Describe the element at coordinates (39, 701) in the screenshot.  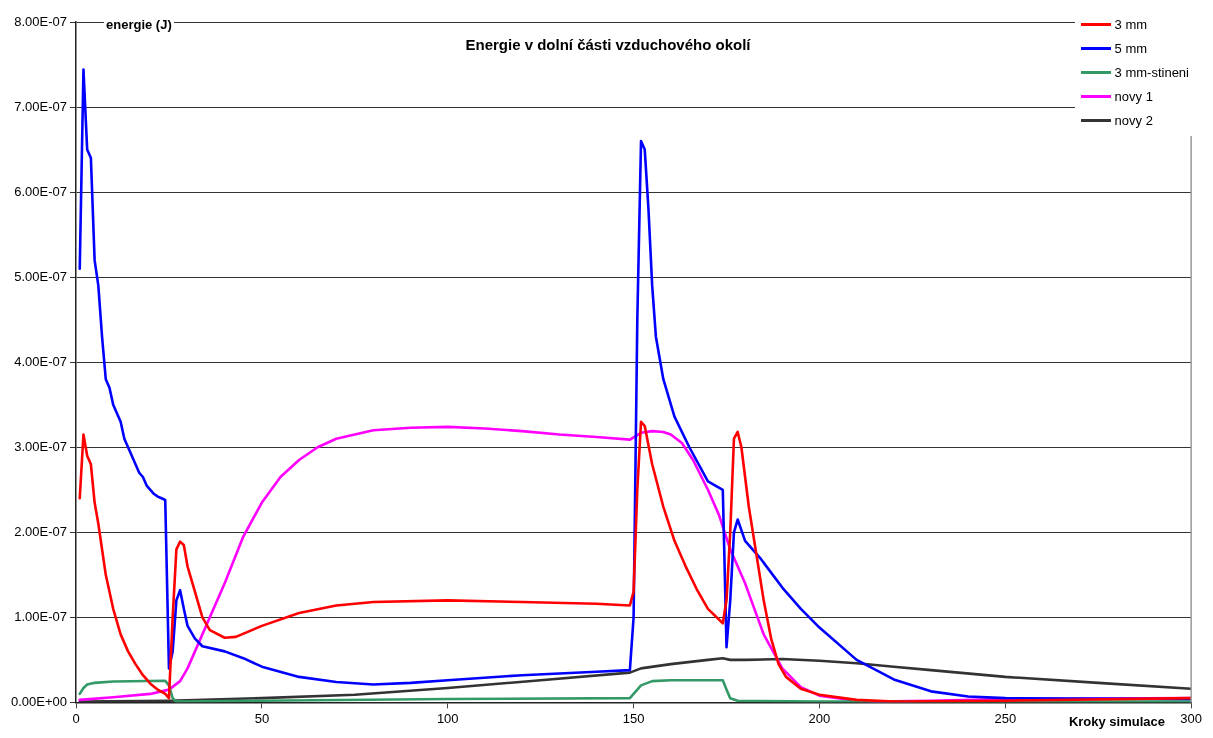
I see `y-tick-label: 0.00E+00` at that location.